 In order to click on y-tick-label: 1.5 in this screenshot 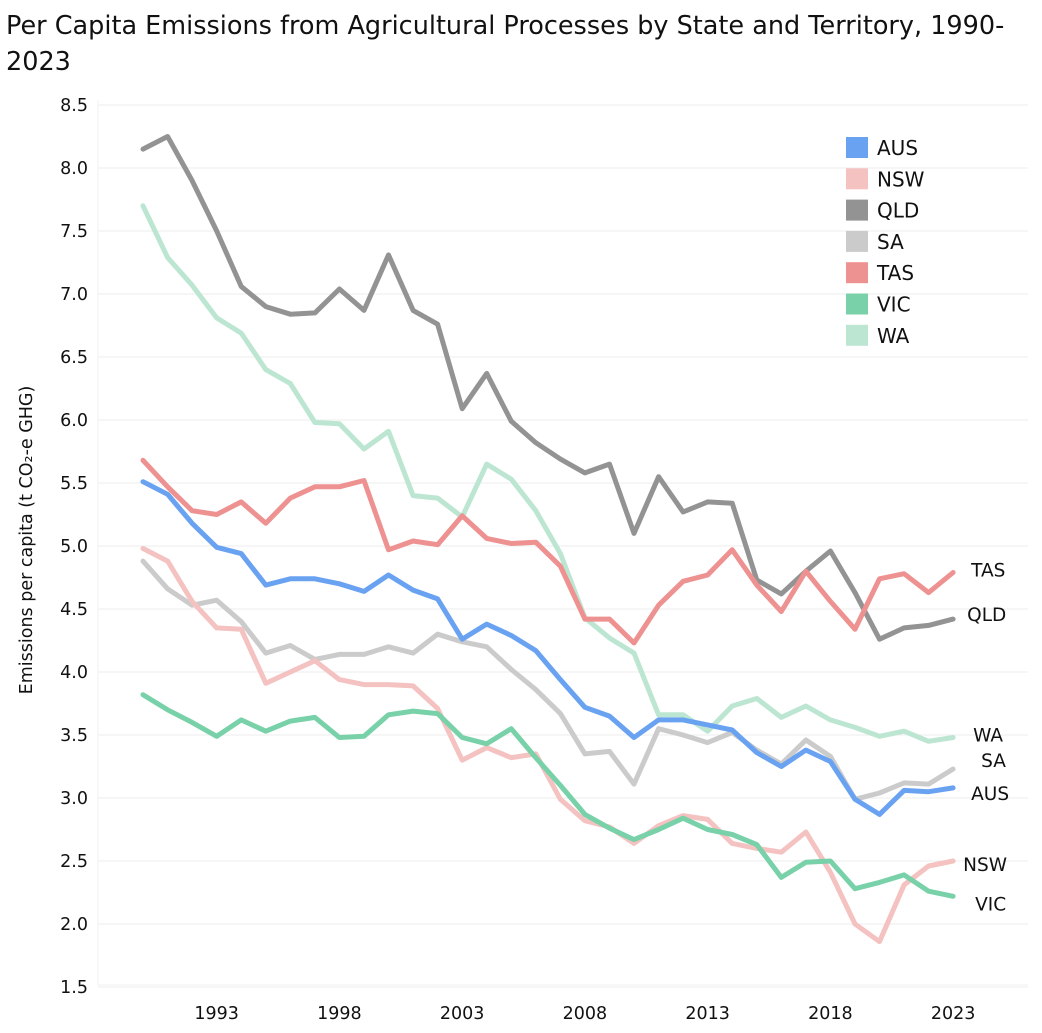, I will do `click(74, 988)`.